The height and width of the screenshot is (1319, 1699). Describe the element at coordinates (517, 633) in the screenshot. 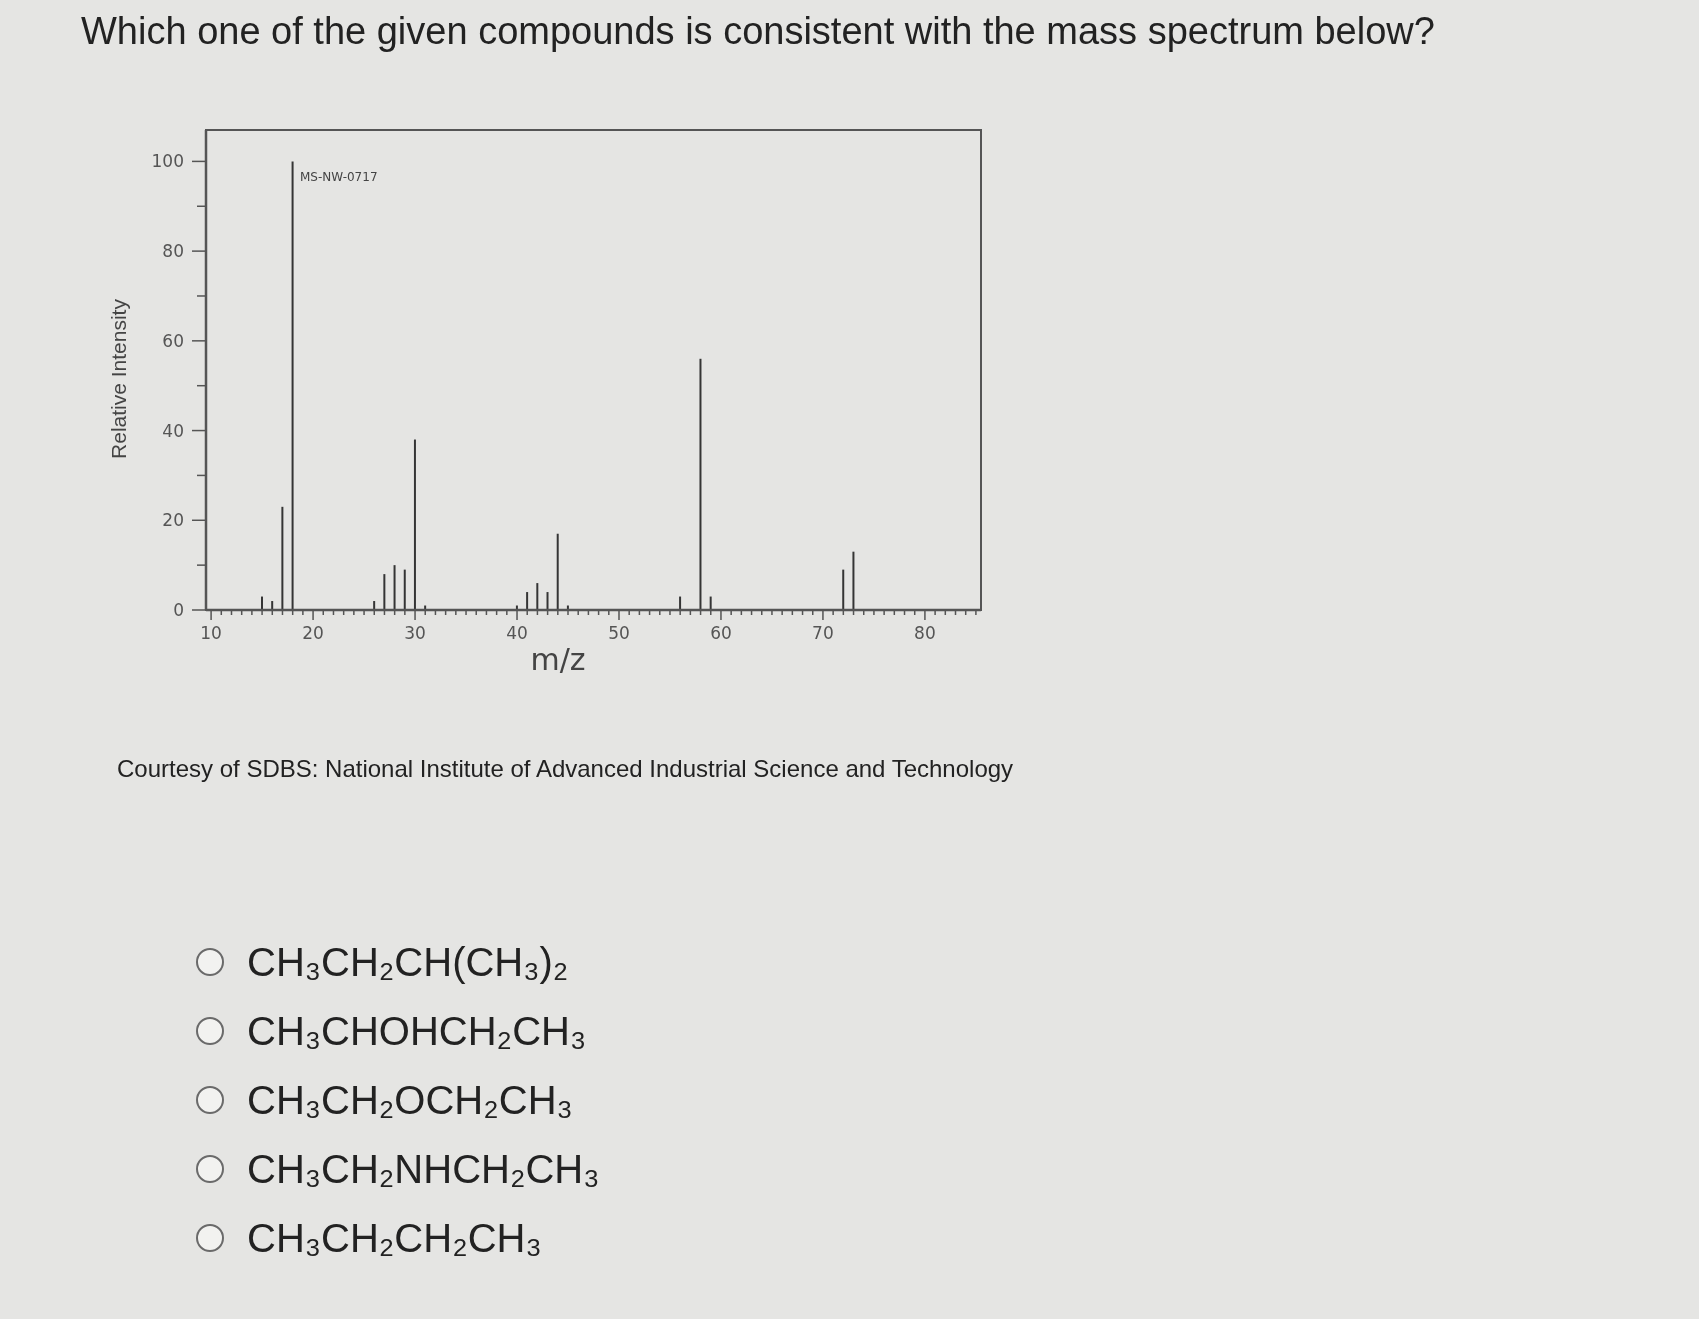

I see `x-tick-label: 40` at that location.